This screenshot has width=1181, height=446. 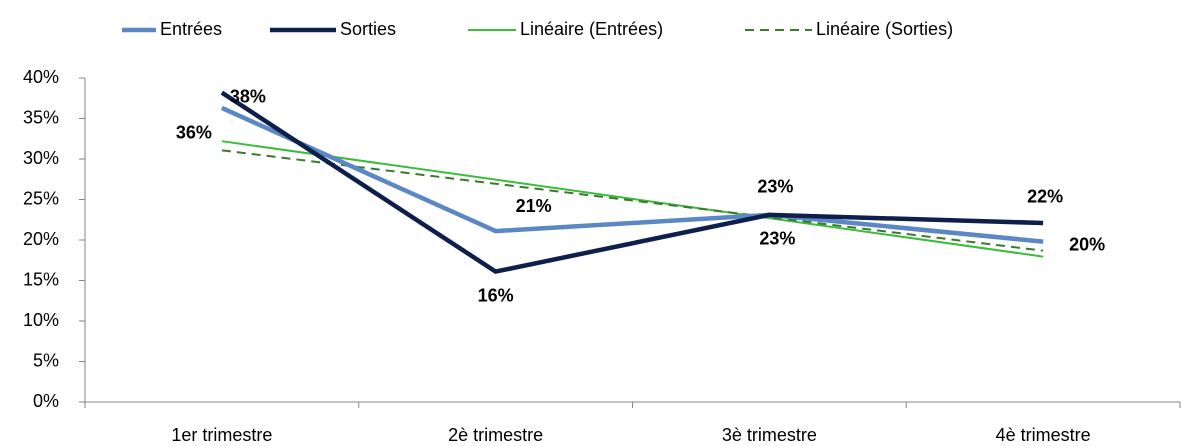 I want to click on y-tick-label: 40%, so click(x=41, y=77).